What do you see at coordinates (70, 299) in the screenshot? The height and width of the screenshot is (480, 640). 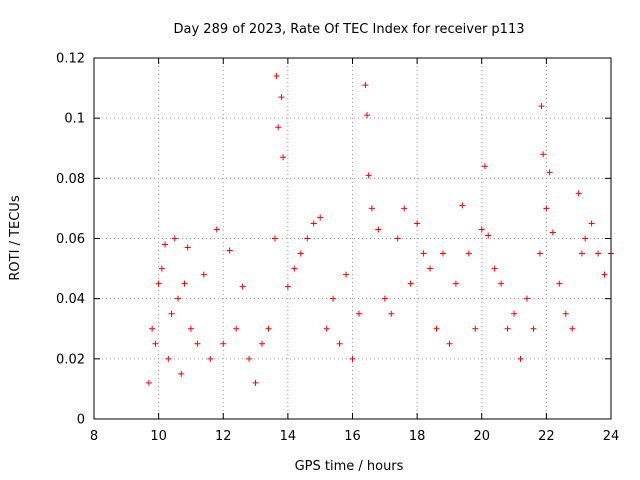 I see `y-tick-label: 0.04` at bounding box center [70, 299].